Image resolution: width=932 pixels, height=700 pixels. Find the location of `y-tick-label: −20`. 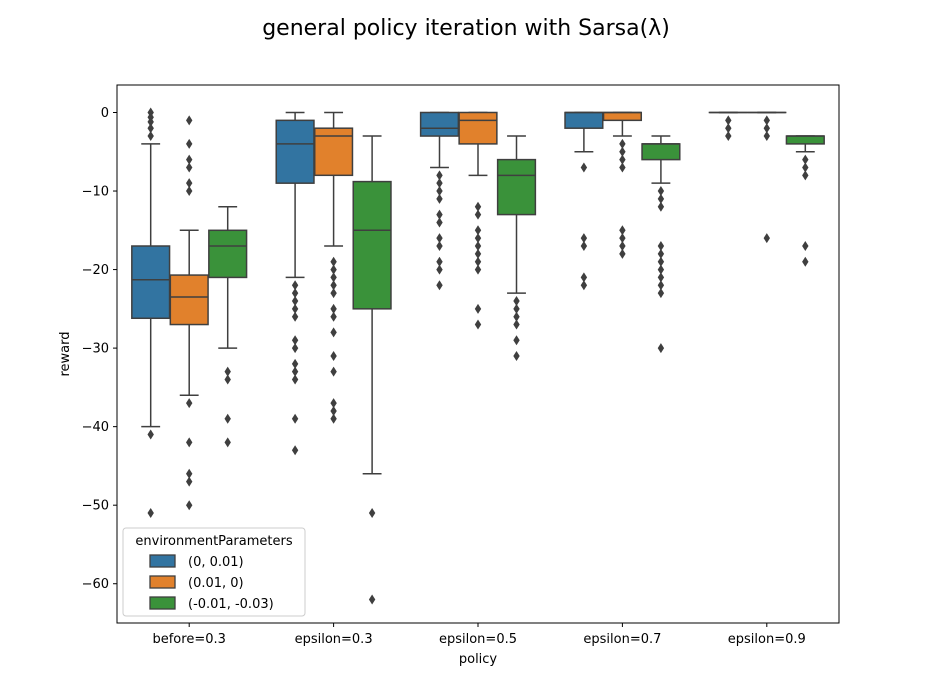

y-tick-label: −20 is located at coordinates (95, 270).